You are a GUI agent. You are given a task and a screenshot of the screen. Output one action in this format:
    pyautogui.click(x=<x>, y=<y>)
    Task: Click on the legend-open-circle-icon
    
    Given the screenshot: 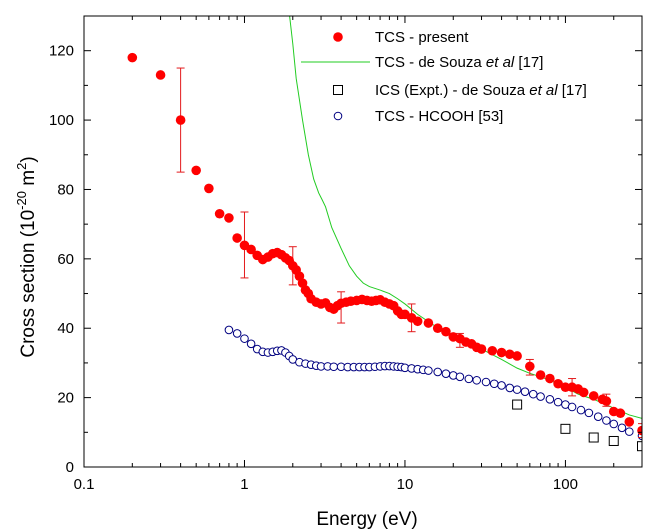 What is the action you would take?
    pyautogui.click(x=338, y=116)
    